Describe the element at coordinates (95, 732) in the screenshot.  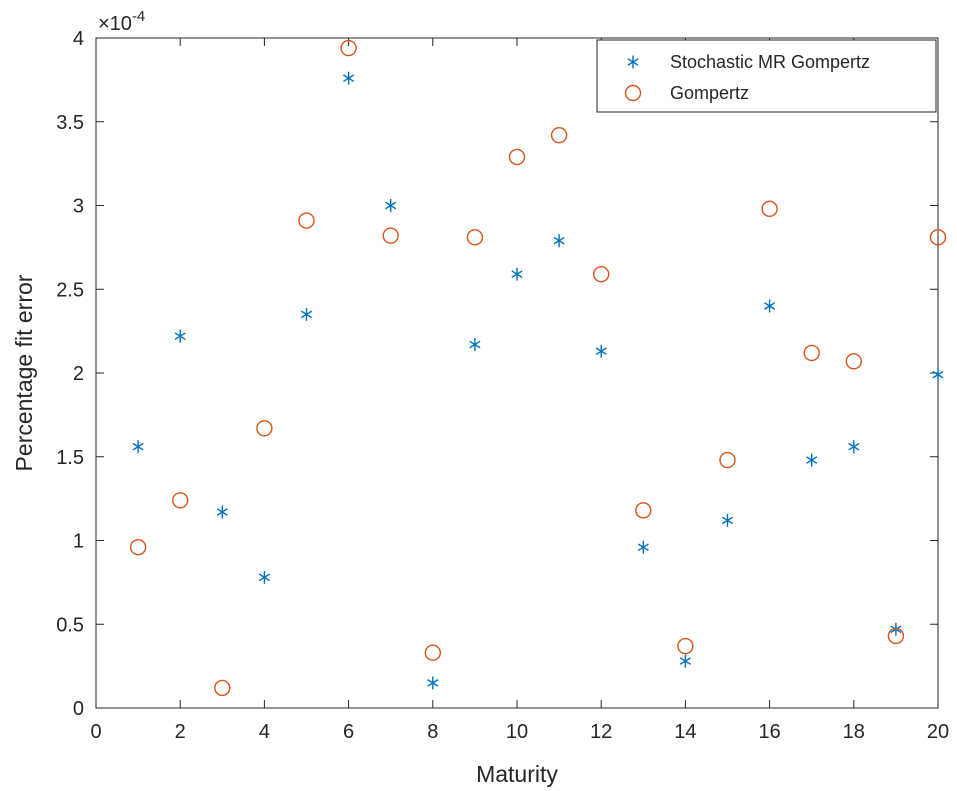
I see `x-tick-label: 0` at that location.